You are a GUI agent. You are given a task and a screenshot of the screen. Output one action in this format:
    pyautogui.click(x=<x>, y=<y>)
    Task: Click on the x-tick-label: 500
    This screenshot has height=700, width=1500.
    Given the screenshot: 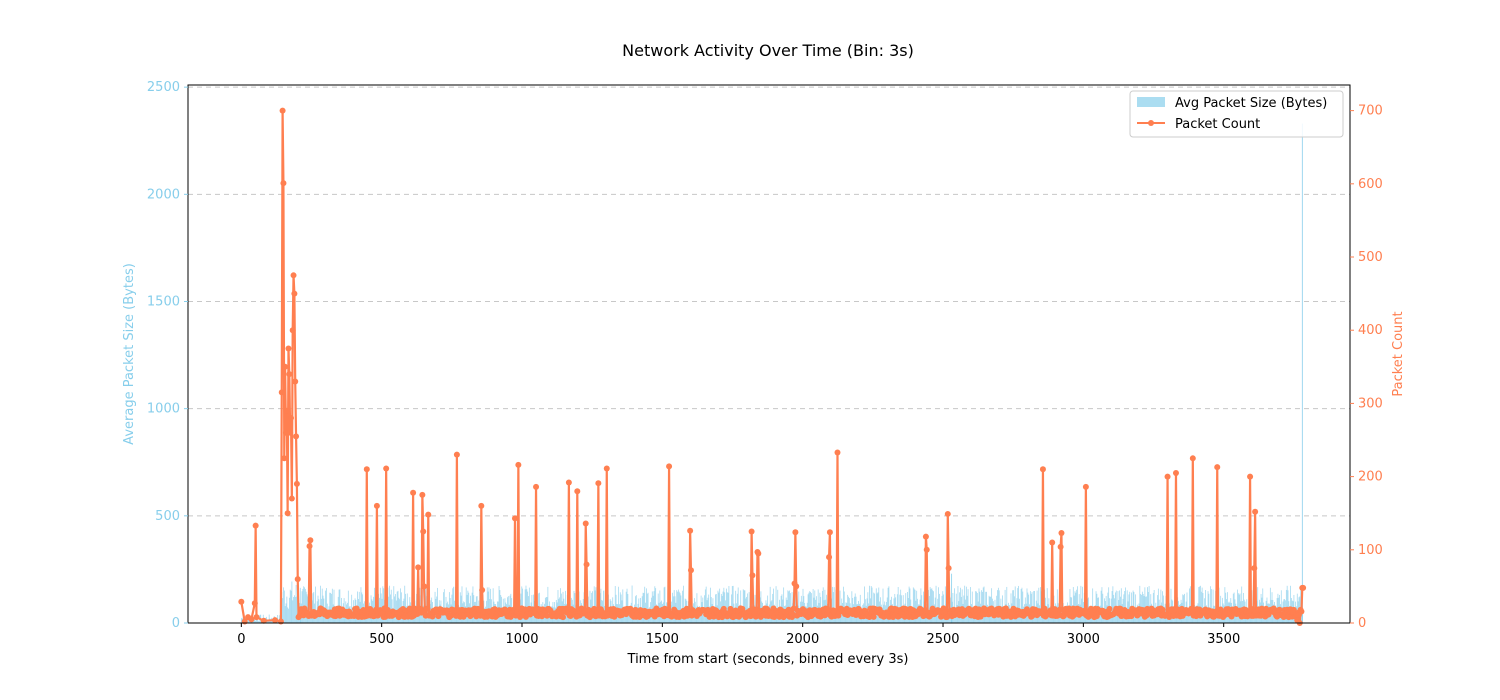 What is the action you would take?
    pyautogui.click(x=381, y=639)
    